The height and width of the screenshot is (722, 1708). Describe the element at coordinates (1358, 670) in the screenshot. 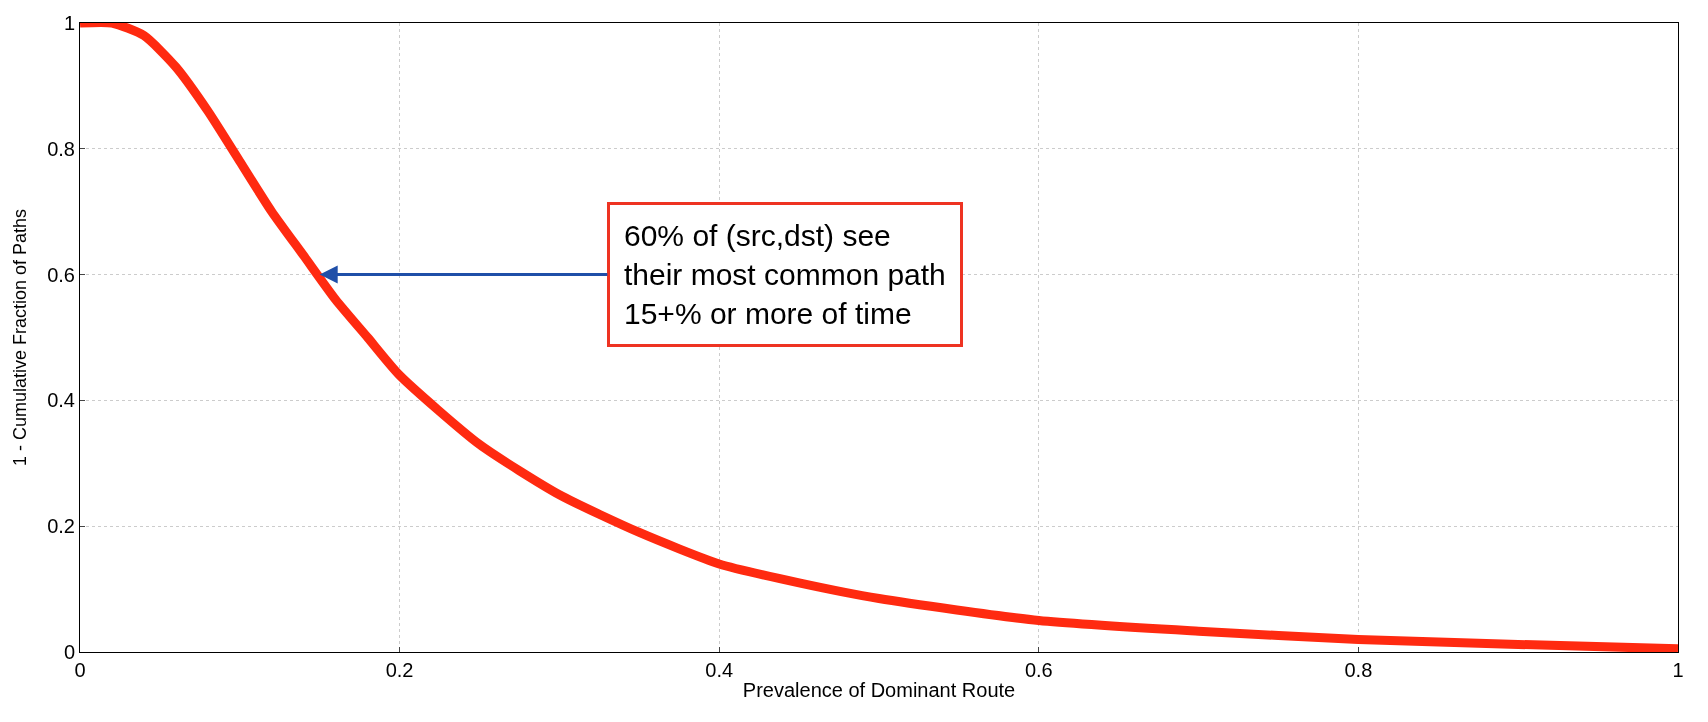

I see `x-tick-label: 0.8` at that location.